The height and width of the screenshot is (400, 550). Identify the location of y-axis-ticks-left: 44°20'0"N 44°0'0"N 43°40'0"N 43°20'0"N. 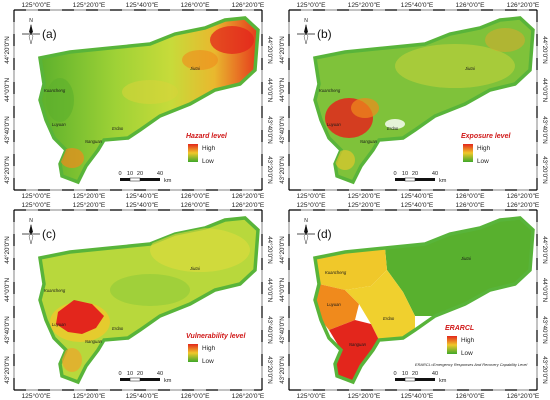
(7, 310).